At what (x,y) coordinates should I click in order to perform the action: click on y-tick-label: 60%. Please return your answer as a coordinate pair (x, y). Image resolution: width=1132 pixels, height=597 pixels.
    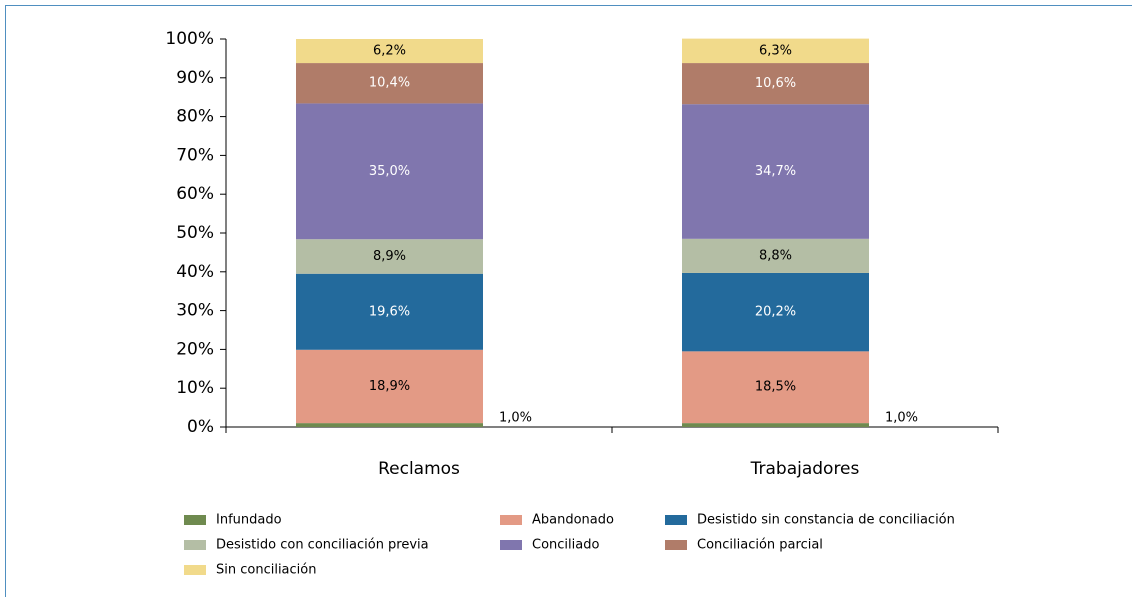
    Looking at the image, I should click on (195, 194).